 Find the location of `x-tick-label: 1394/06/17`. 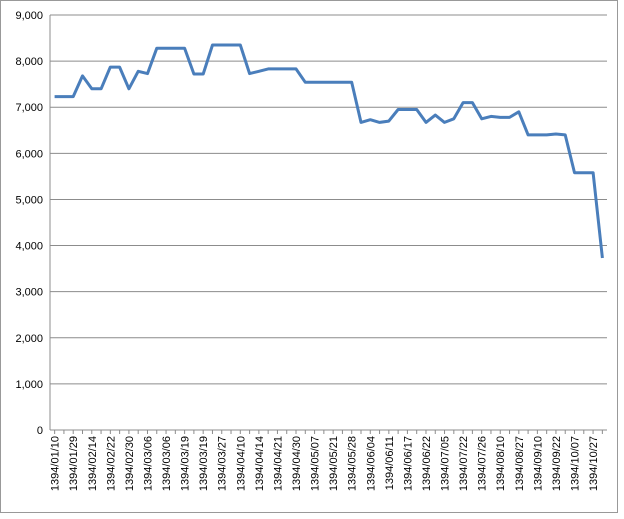

x-tick-label: 1394/06/17 is located at coordinates (408, 463).